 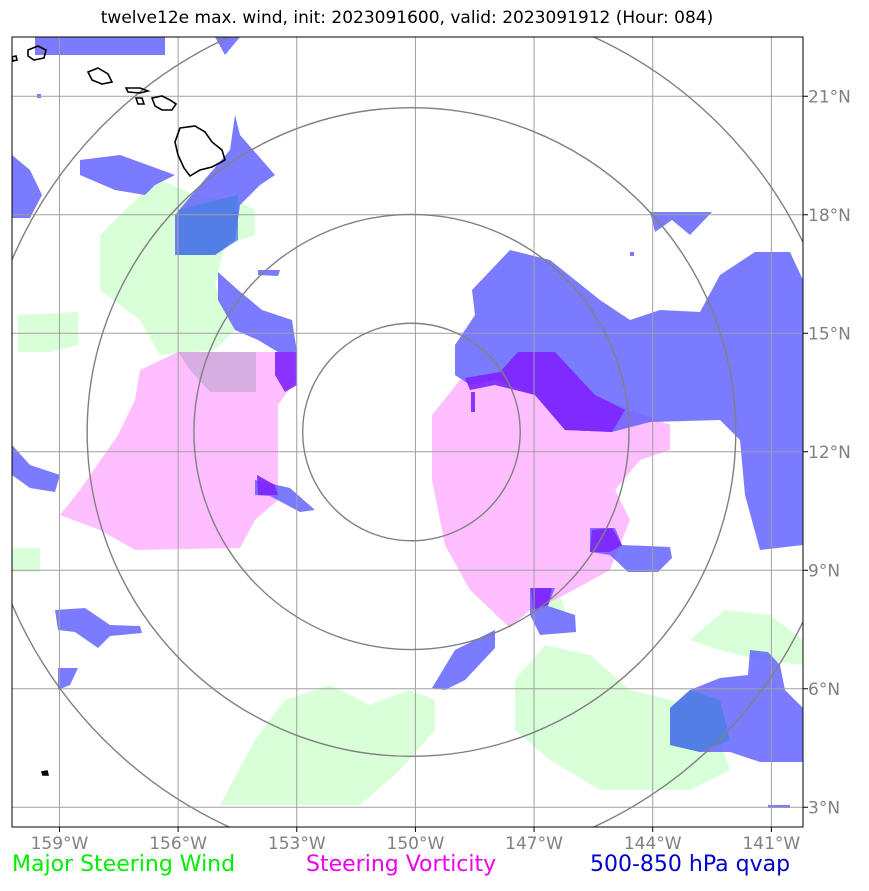 I want to click on island-kauai, so click(x=37, y=53).